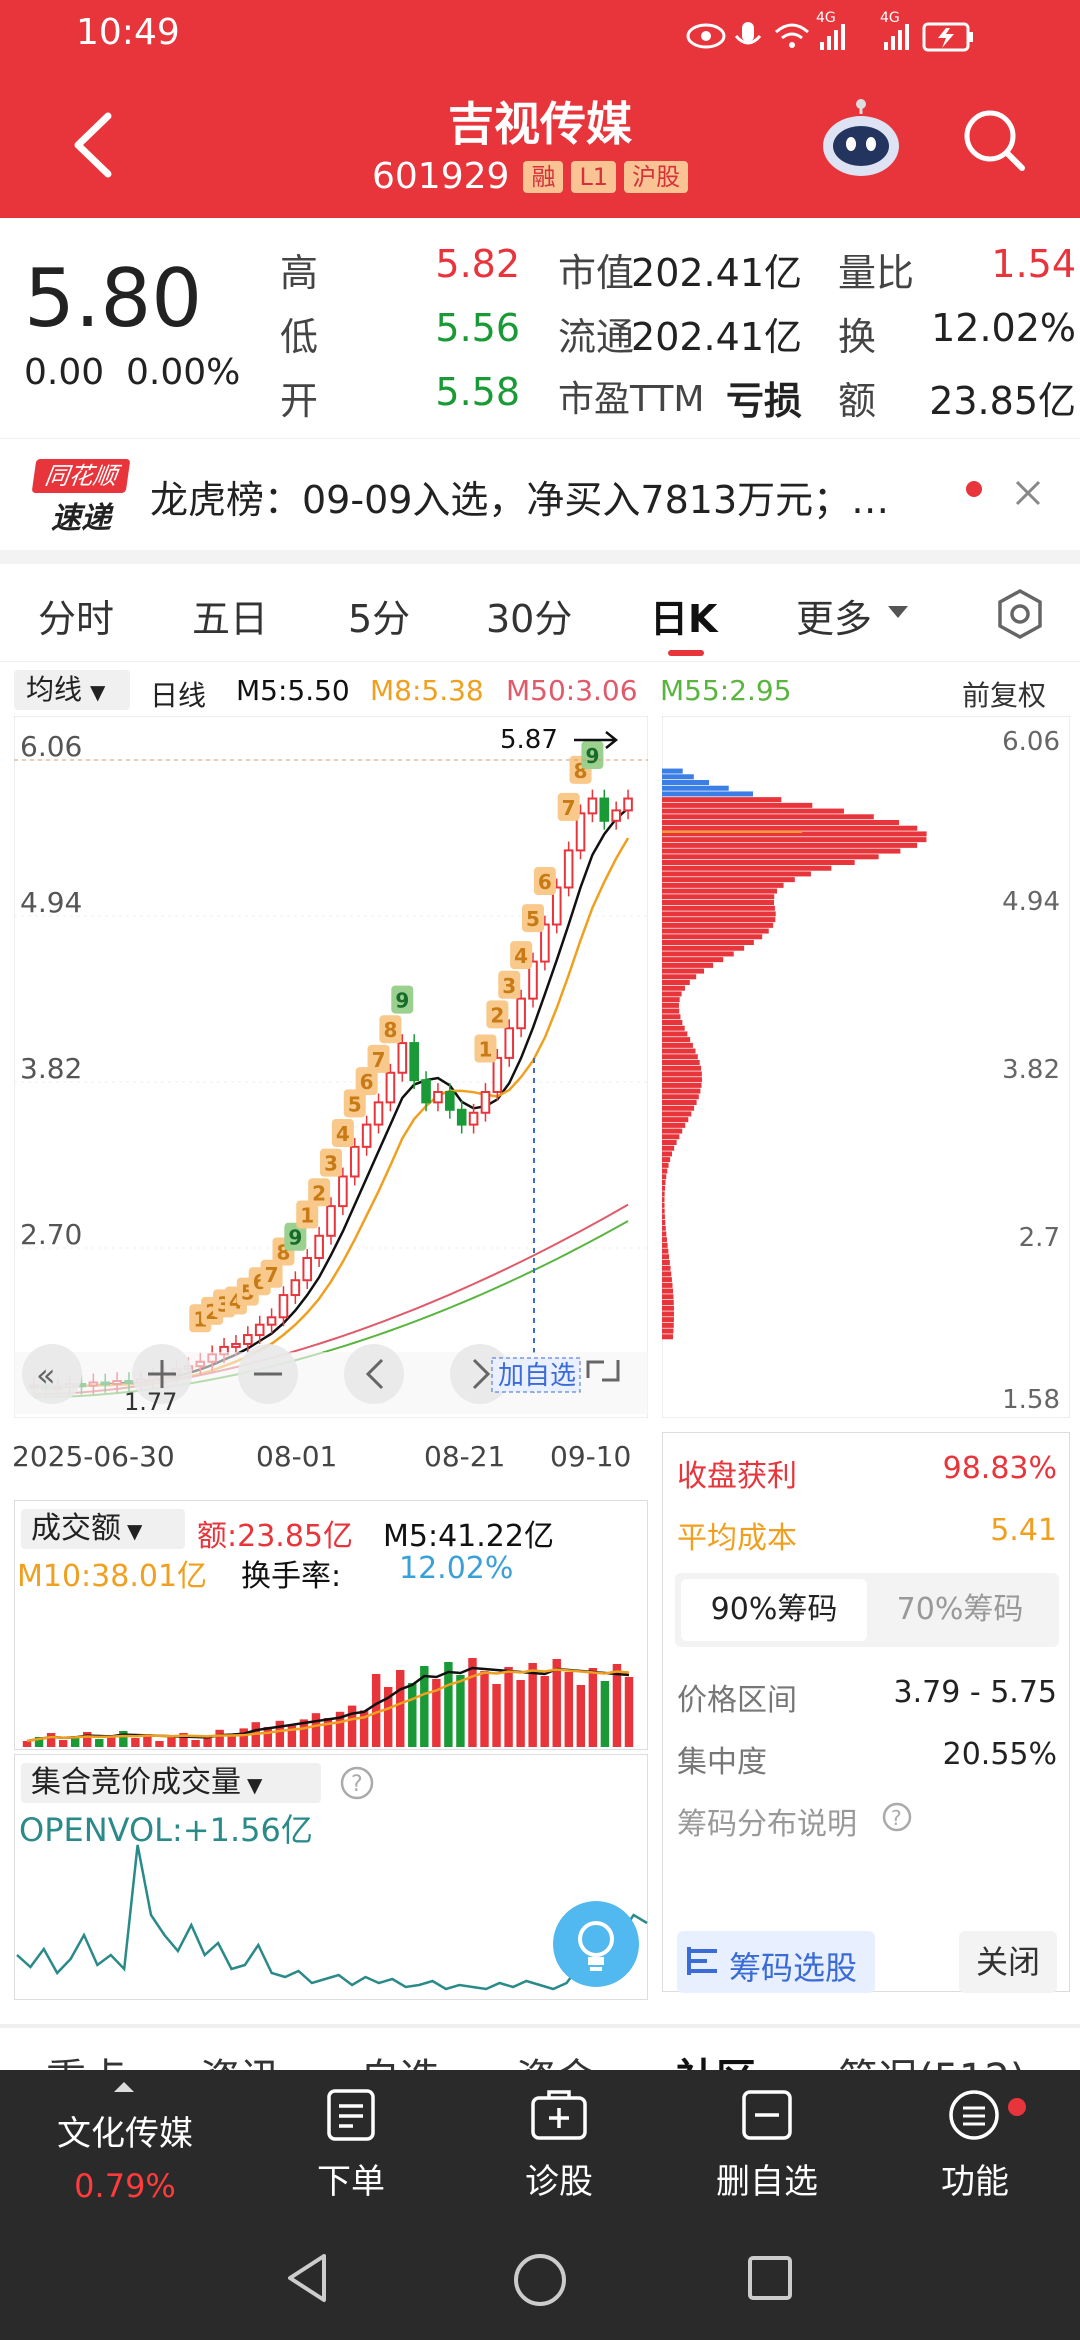 The width and height of the screenshot is (1080, 2340). Describe the element at coordinates (1017, 2107) in the screenshot. I see `notification-dot` at that location.